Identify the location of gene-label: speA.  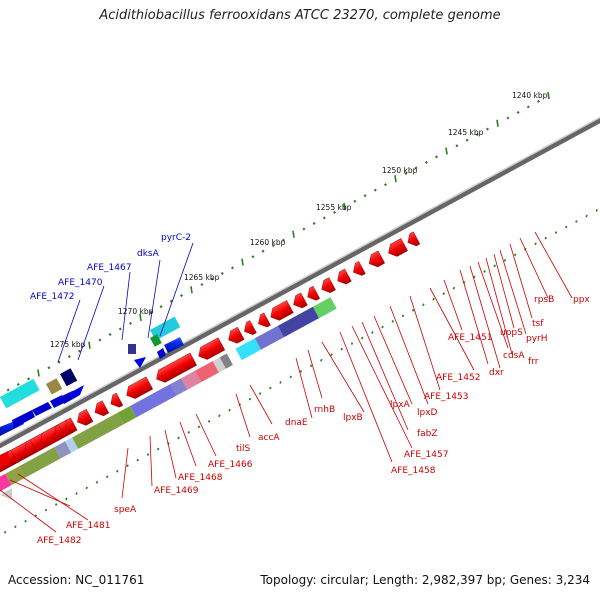
(125, 510).